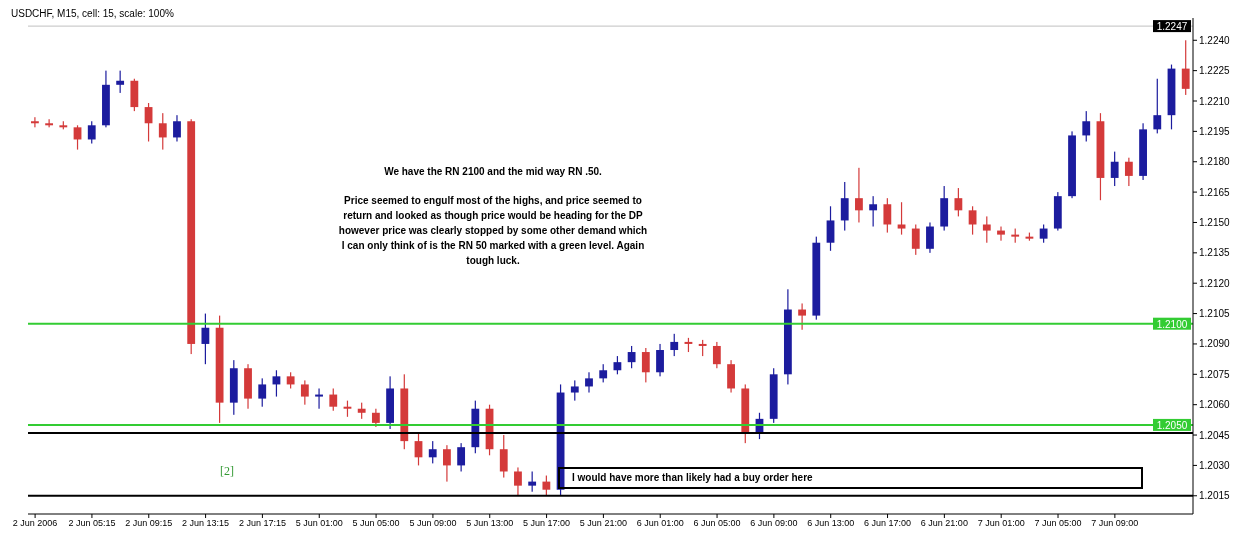 The height and width of the screenshot is (544, 1243). I want to click on y-tick-label: 1.2105, so click(1215, 314).